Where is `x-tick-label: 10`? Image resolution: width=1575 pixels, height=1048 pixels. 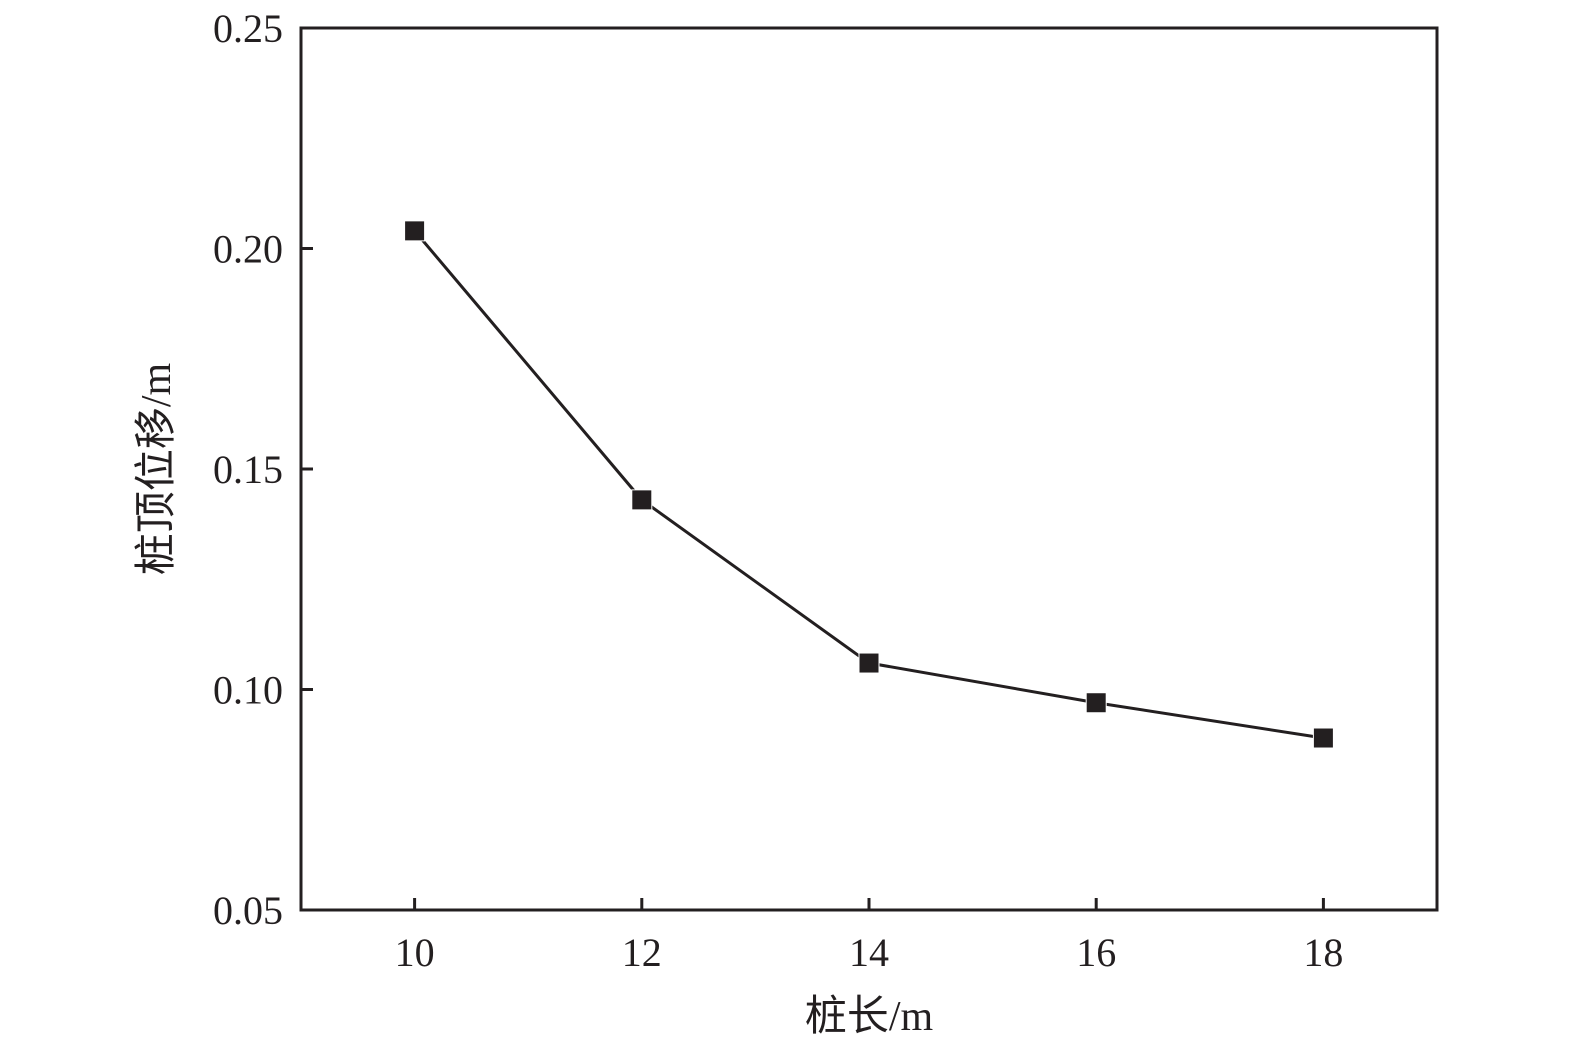 x-tick-label: 10 is located at coordinates (415, 952).